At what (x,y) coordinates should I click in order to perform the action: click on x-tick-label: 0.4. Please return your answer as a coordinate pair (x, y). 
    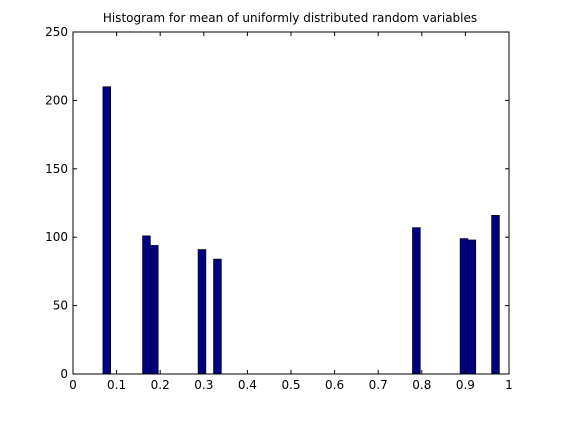
    Looking at the image, I should click on (247, 385).